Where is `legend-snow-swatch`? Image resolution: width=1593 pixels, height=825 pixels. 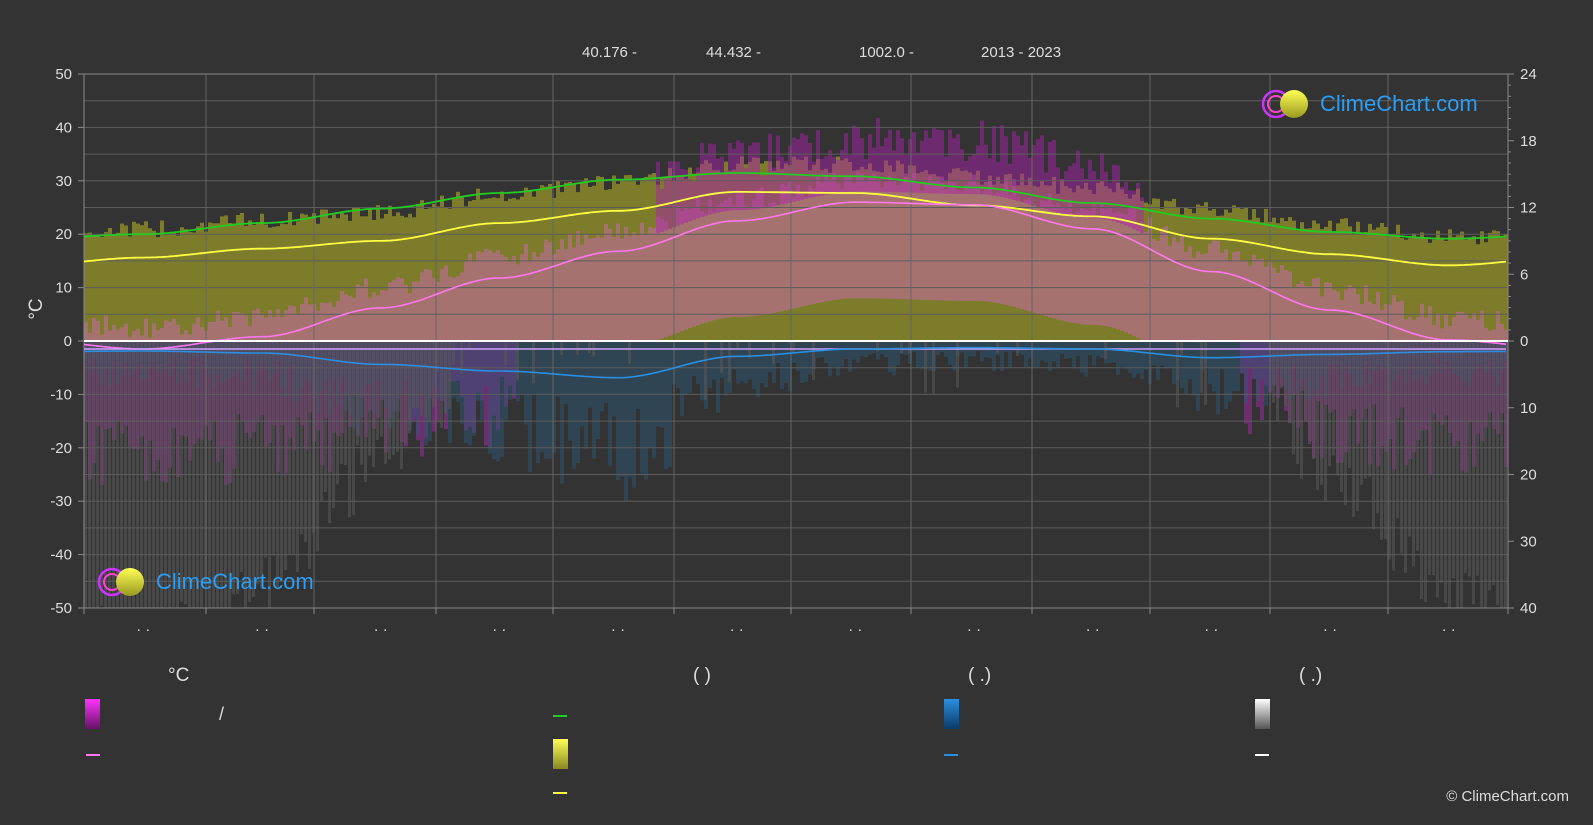 legend-snow-swatch is located at coordinates (1262, 755).